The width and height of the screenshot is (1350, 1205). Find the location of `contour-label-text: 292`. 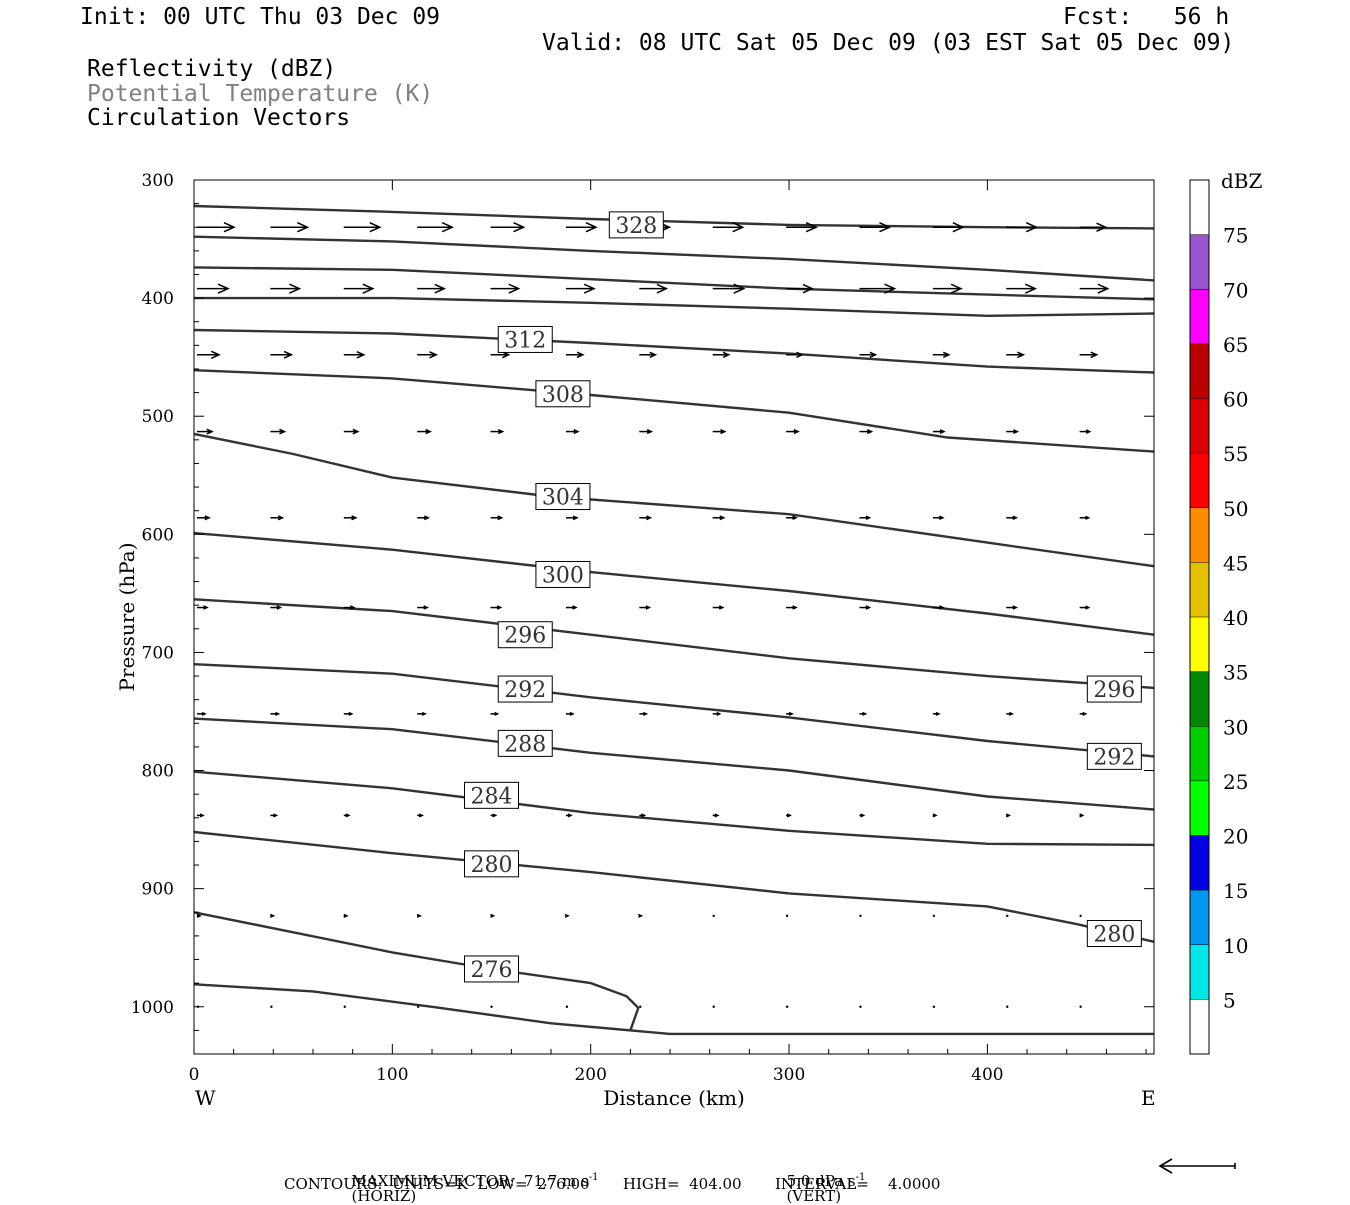

contour-label-text: 292 is located at coordinates (525, 690).